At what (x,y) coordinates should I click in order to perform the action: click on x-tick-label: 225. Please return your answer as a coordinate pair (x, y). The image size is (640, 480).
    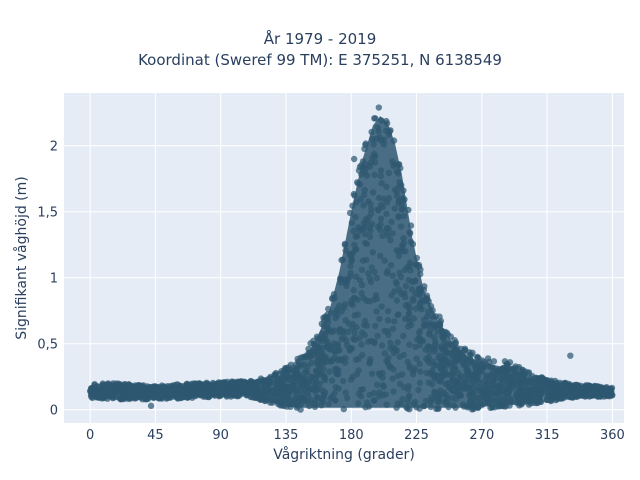
    Looking at the image, I should click on (416, 435).